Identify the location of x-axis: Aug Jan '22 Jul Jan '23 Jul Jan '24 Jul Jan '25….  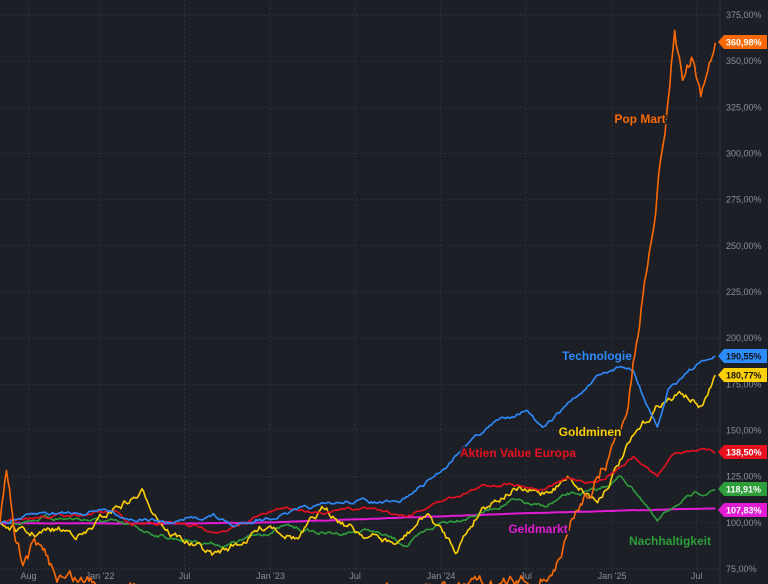
(361, 576).